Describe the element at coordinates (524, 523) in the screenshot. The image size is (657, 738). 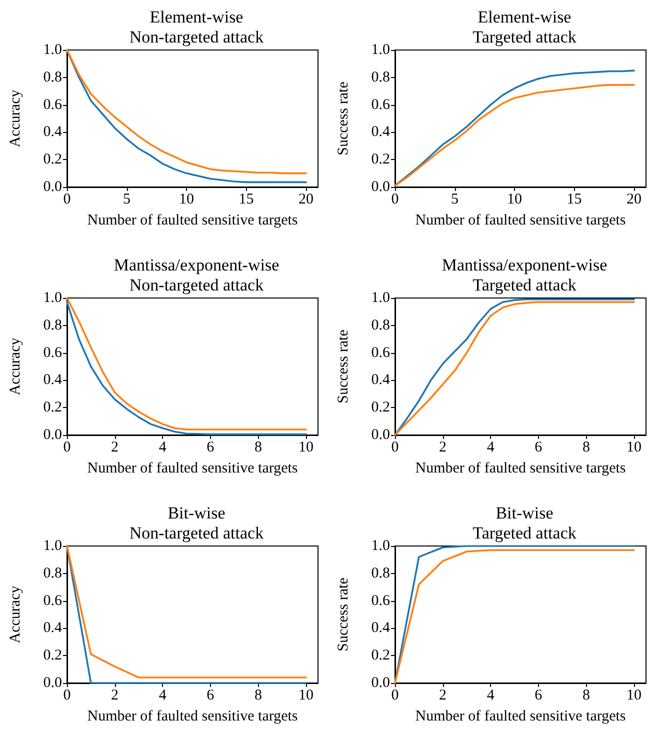
I see `chart-title: Bit-wise Targeted attack` at that location.